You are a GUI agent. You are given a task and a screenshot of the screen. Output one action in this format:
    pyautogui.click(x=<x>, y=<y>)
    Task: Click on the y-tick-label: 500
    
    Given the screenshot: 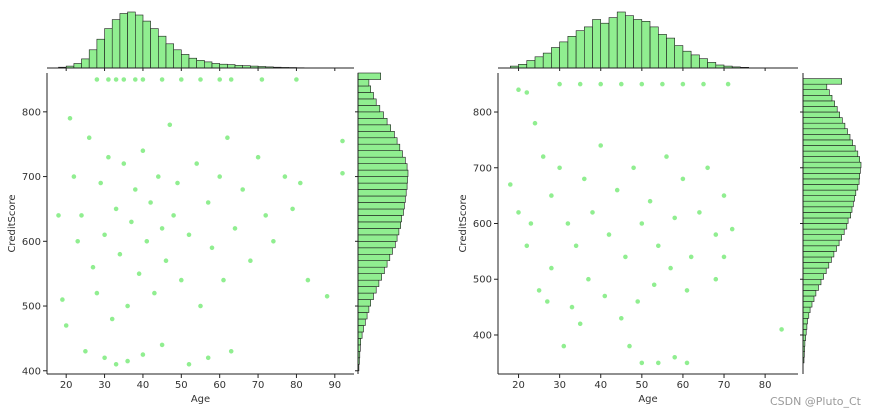 What is the action you would take?
    pyautogui.click(x=482, y=280)
    